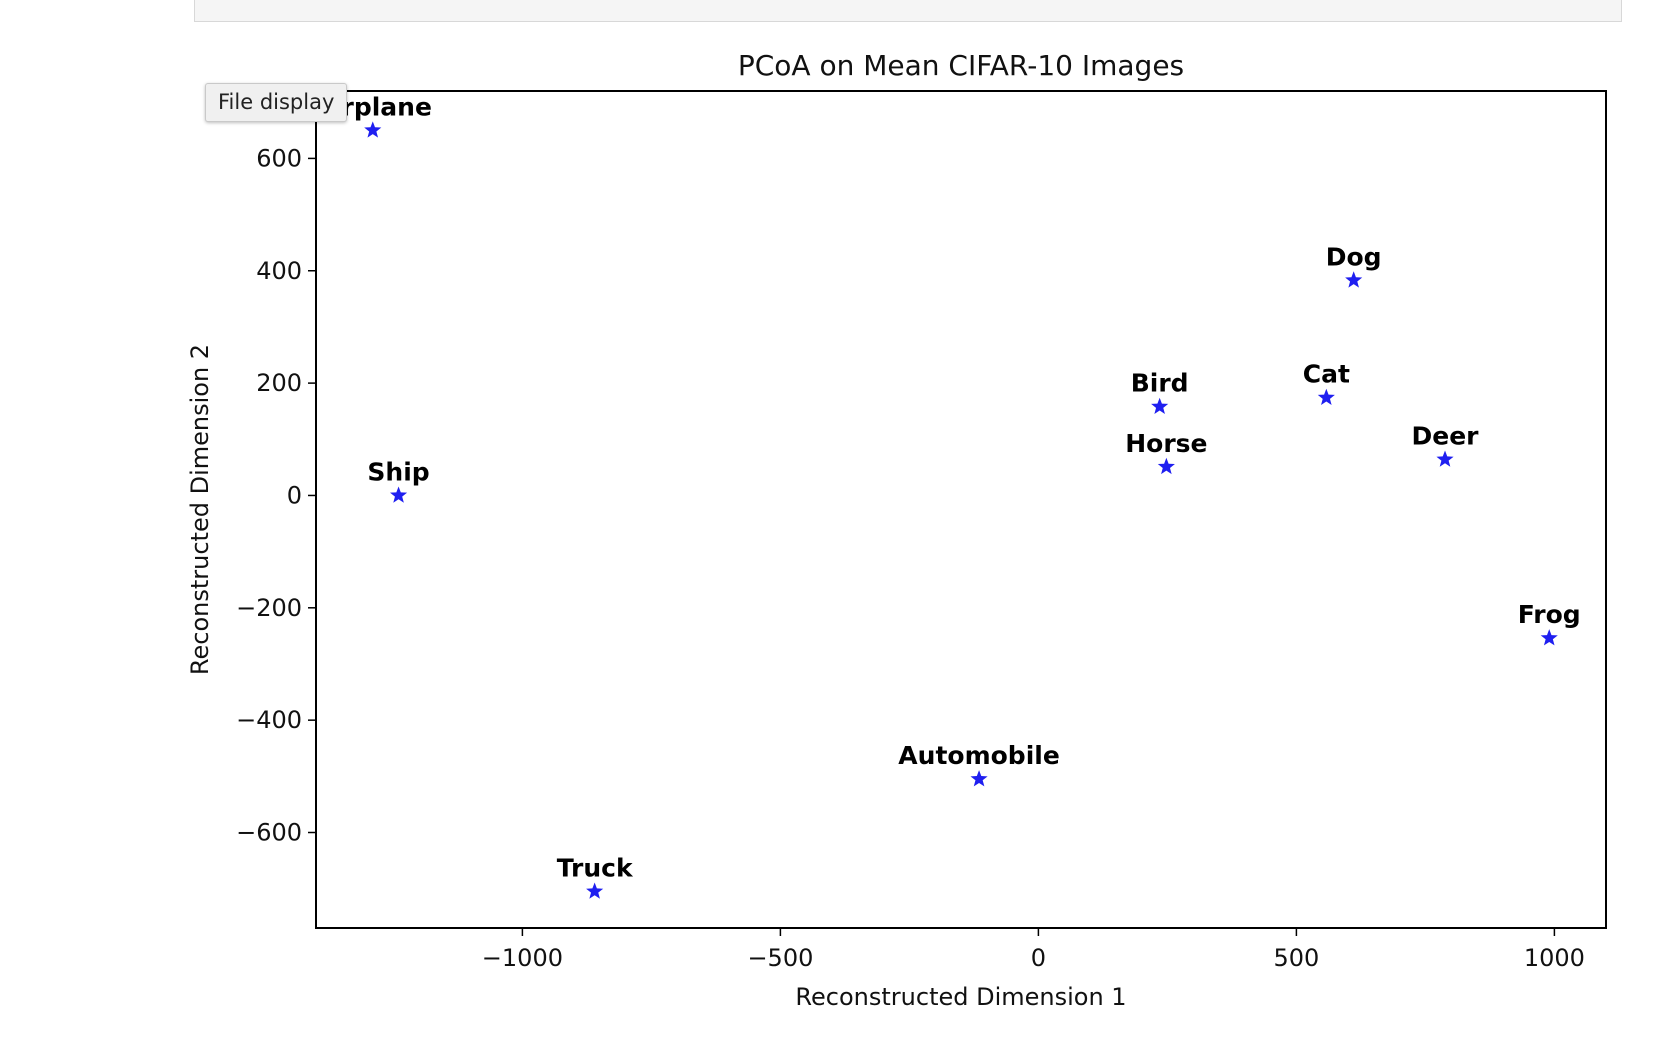 Image resolution: width=1670 pixels, height=1040 pixels. I want to click on data-point-label: Dog, so click(1354, 256).